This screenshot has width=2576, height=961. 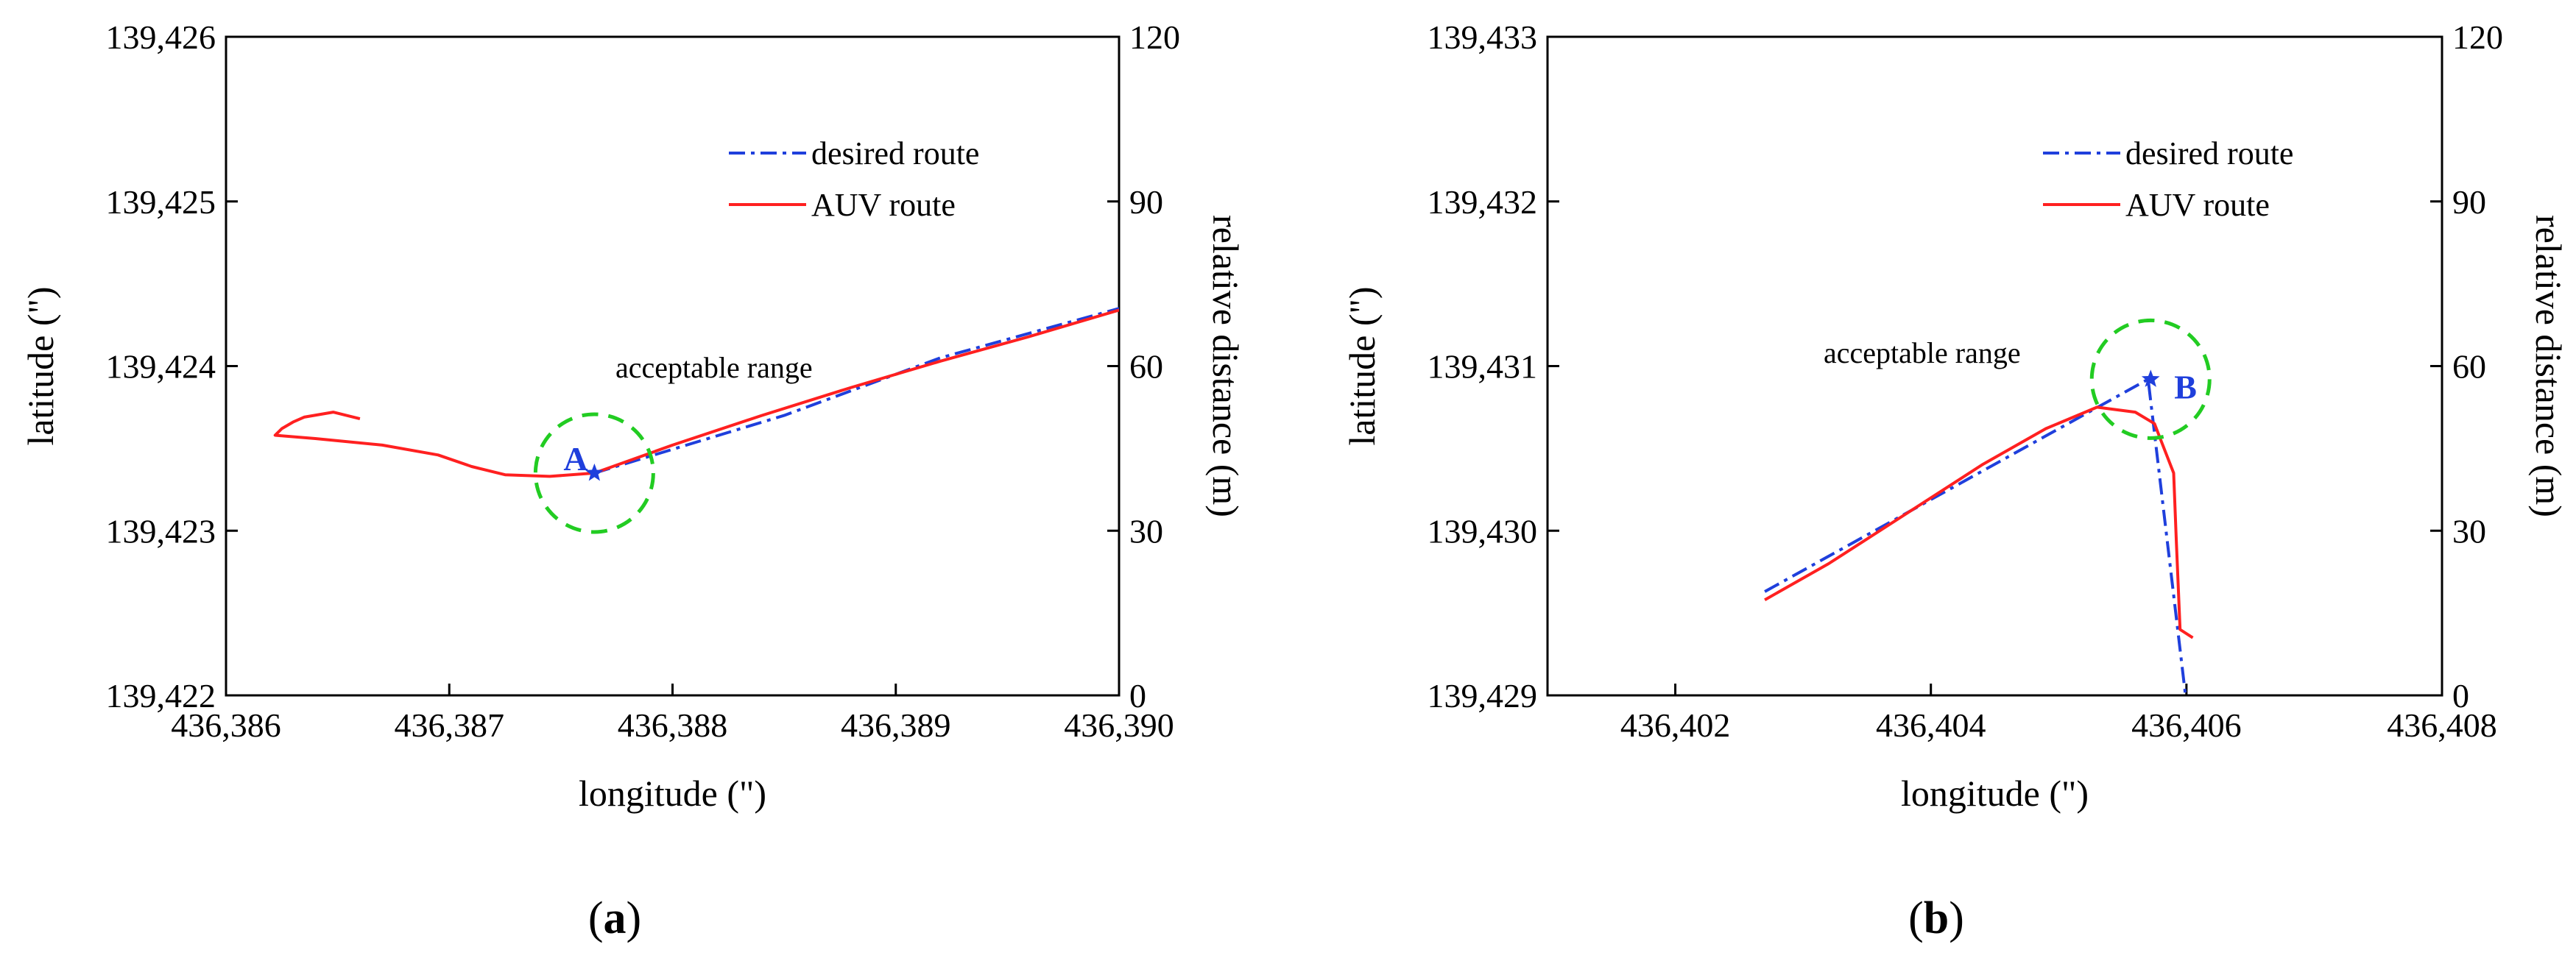 I want to click on star-marker-b, so click(x=2150, y=378).